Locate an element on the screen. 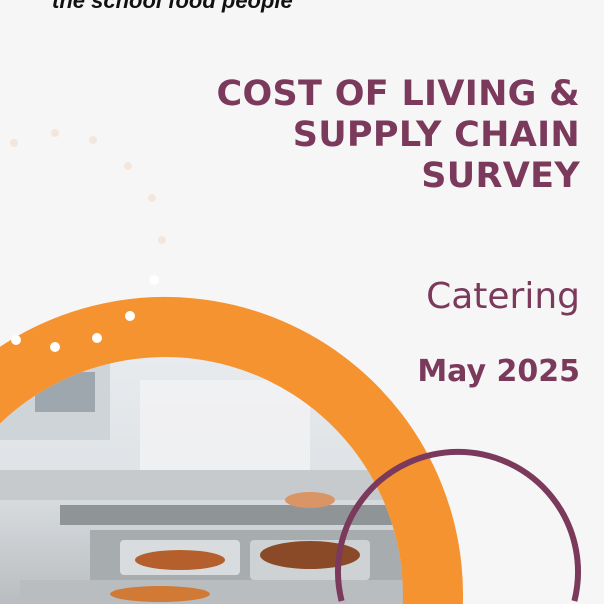 The width and height of the screenshot is (604, 604). dotted-arc-decoration is located at coordinates (88, 186).